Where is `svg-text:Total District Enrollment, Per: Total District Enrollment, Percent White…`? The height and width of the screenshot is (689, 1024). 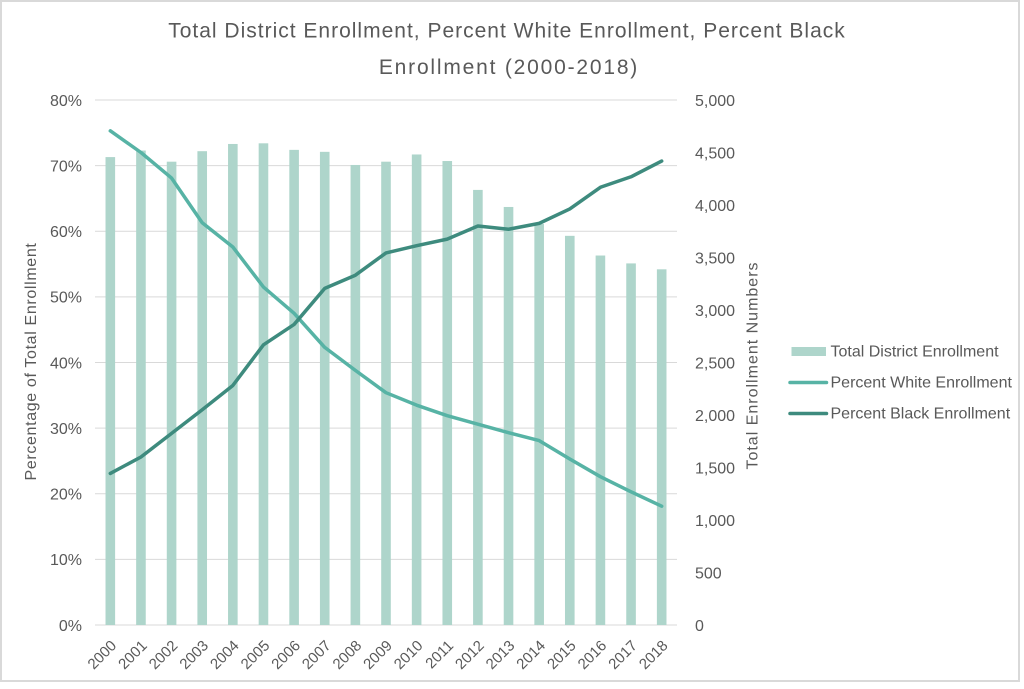 svg-text:Total District Enrollment, Per: Total District Enrollment, Percent White… is located at coordinates (507, 31).